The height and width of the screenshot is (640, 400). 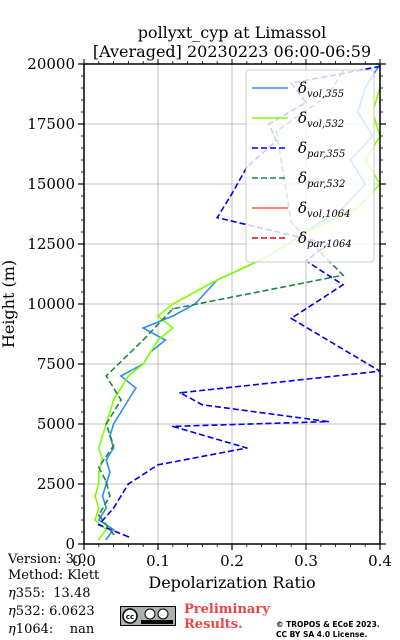 I want to click on x-tick-label: 0.2, so click(x=232, y=561).